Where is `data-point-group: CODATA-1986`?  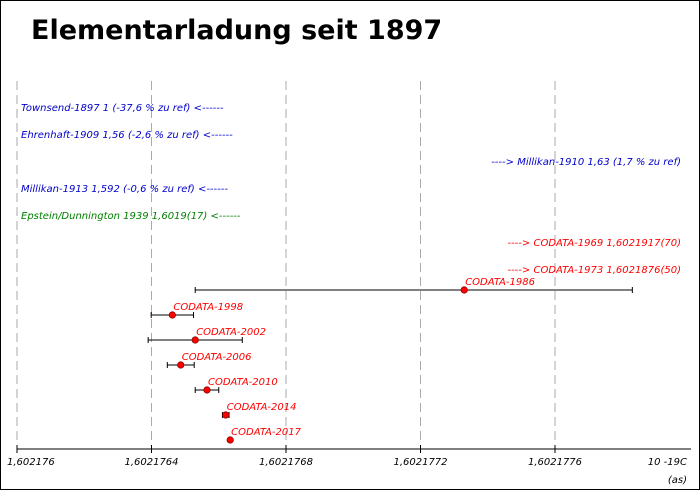
data-point-group: CODATA-1986 is located at coordinates (413, 285).